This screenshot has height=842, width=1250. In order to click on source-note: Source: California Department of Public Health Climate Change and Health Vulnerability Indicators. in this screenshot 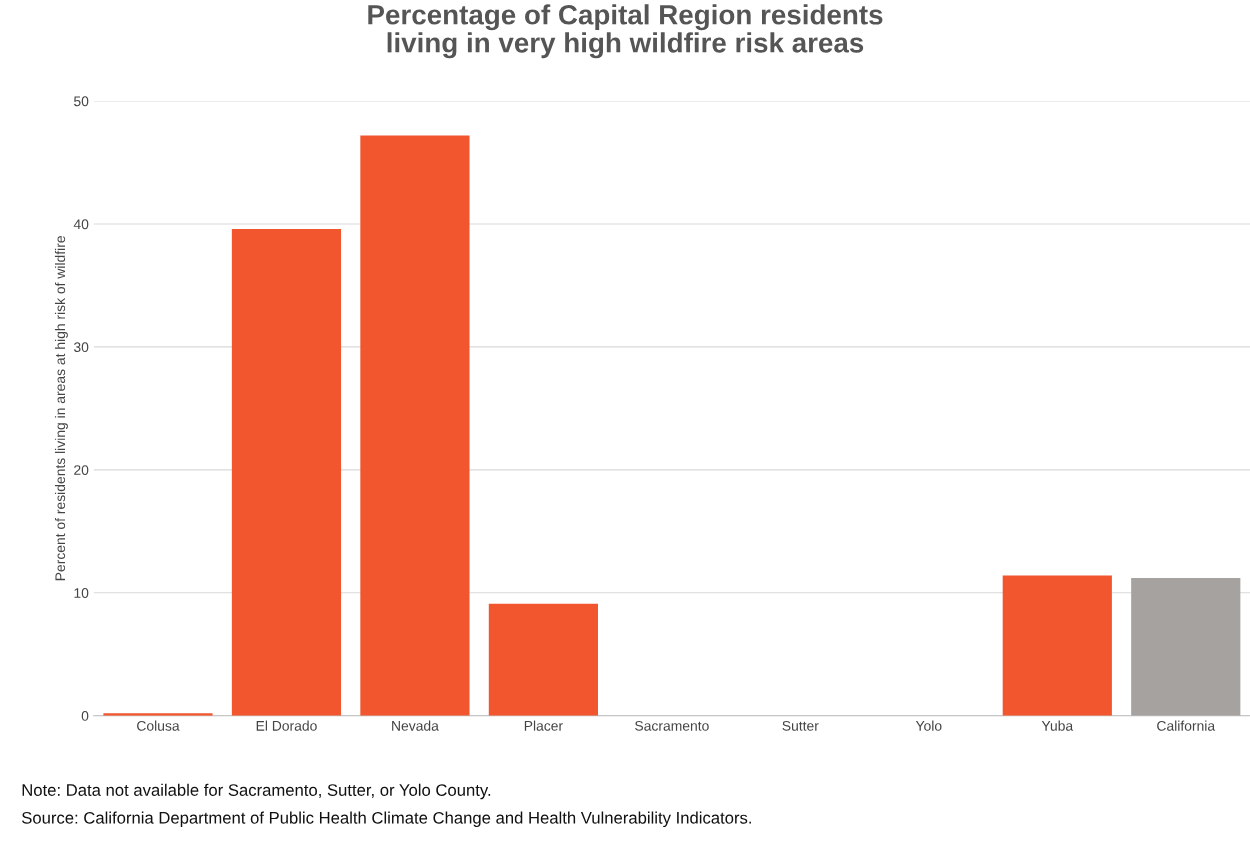, I will do `click(386, 819)`.